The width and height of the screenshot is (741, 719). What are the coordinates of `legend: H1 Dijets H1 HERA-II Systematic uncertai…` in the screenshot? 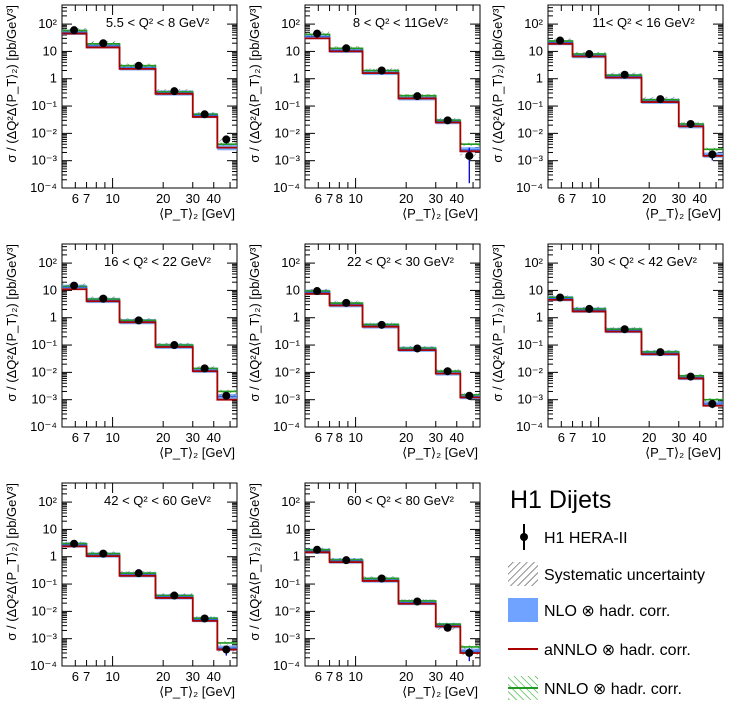 It's located at (606, 593).